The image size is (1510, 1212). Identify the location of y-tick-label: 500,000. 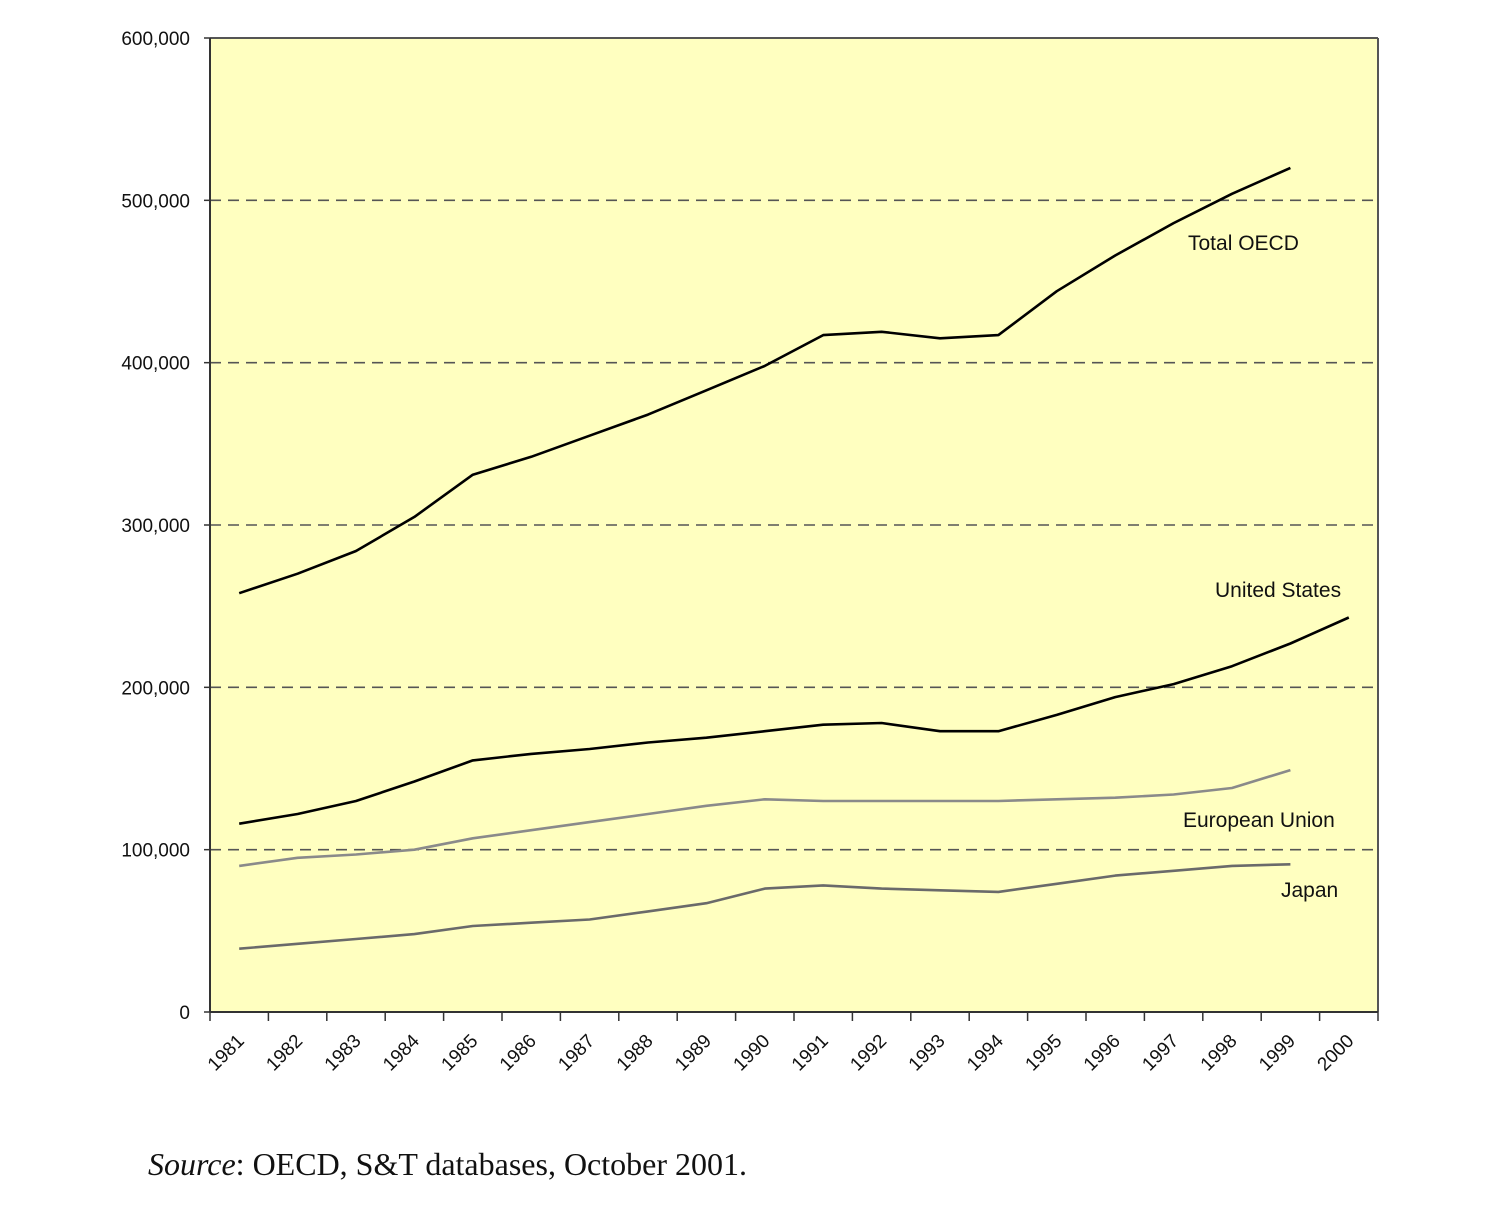
(155, 201).